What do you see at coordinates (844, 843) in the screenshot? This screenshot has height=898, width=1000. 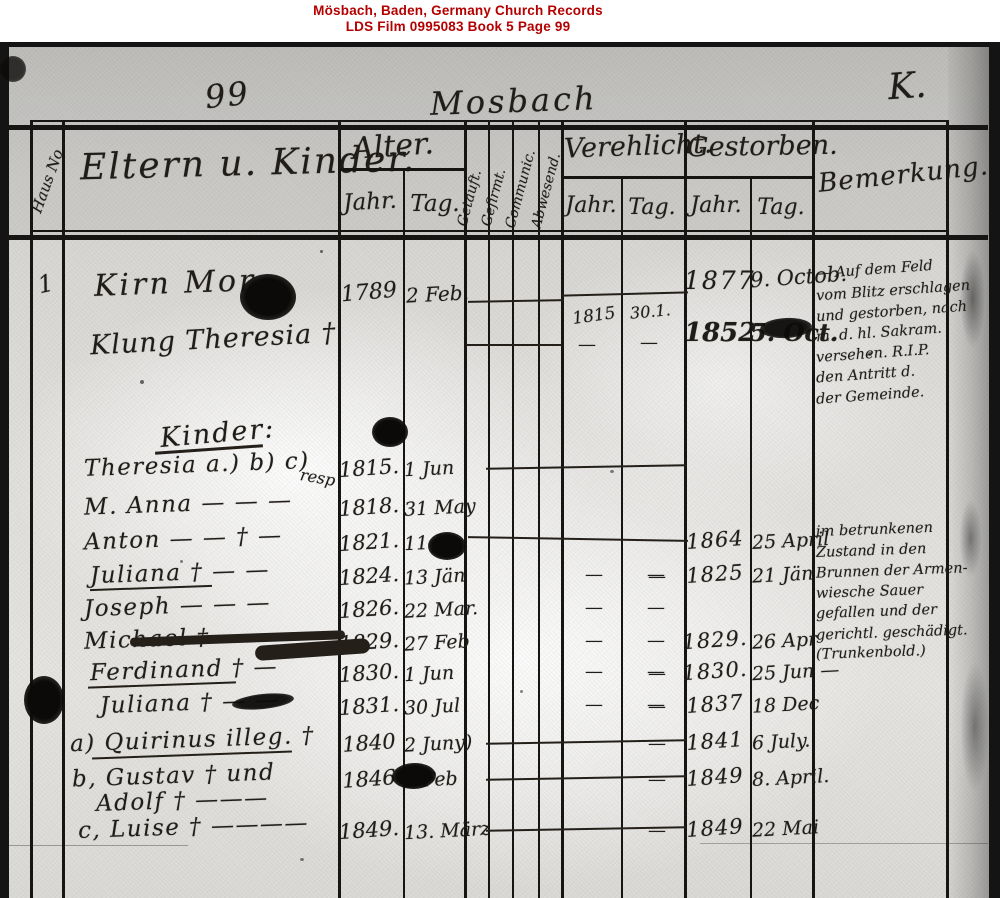 I see `crease-line-right` at bounding box center [844, 843].